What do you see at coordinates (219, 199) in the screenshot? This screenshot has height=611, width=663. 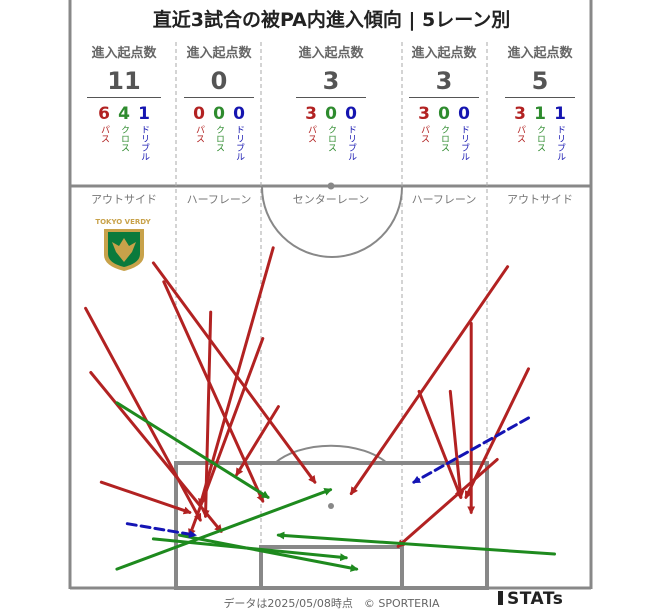 I see `lane-name-halfspace-left: ハーフレーン` at bounding box center [219, 199].